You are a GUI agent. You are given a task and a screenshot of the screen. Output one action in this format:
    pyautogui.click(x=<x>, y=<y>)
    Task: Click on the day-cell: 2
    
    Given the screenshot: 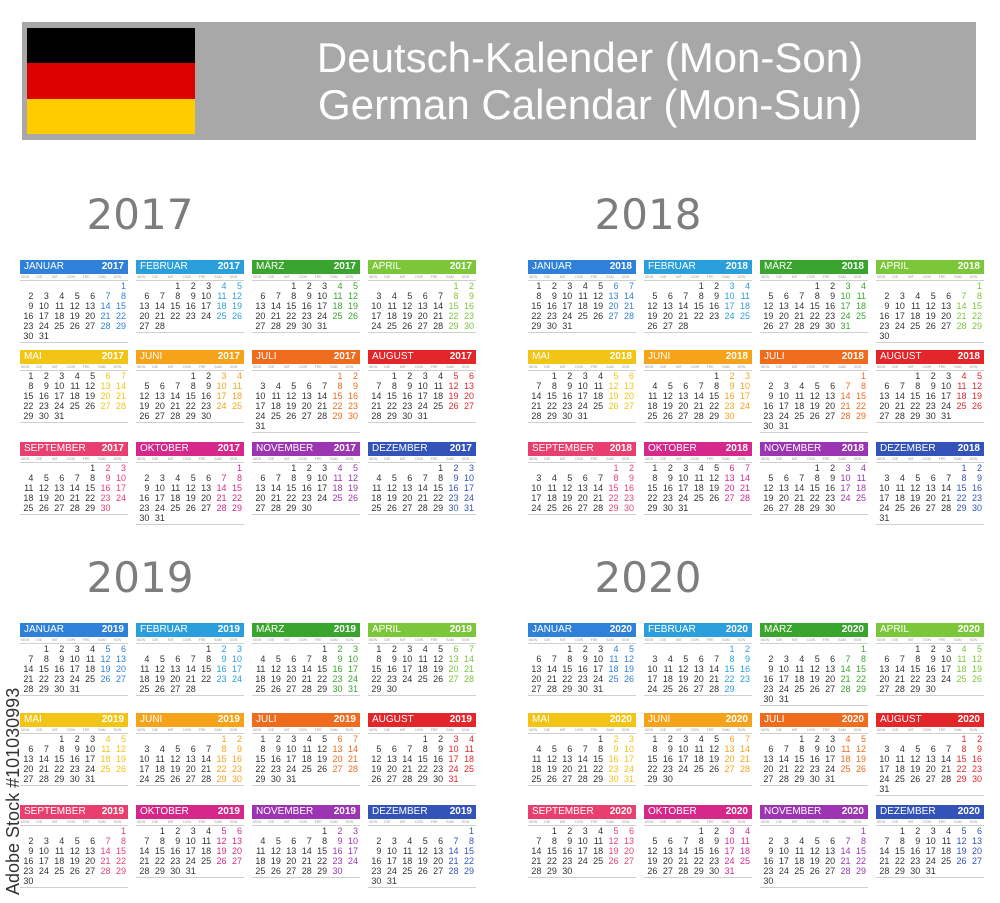 What is the action you would take?
    pyautogui.click(x=77, y=739)
    